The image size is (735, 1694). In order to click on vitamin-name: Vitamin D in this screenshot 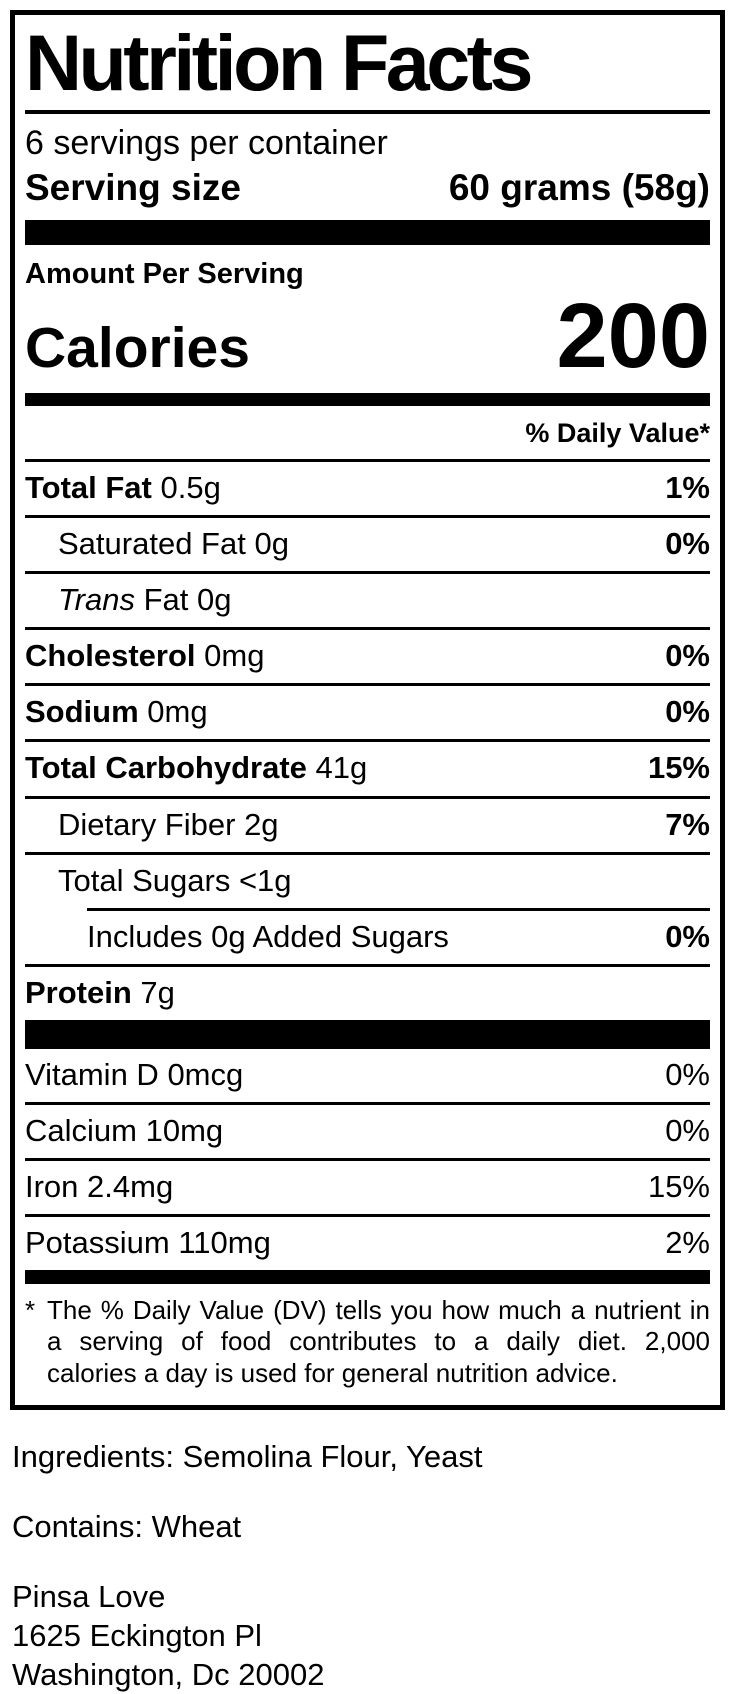, I will do `click(92, 1074)`.